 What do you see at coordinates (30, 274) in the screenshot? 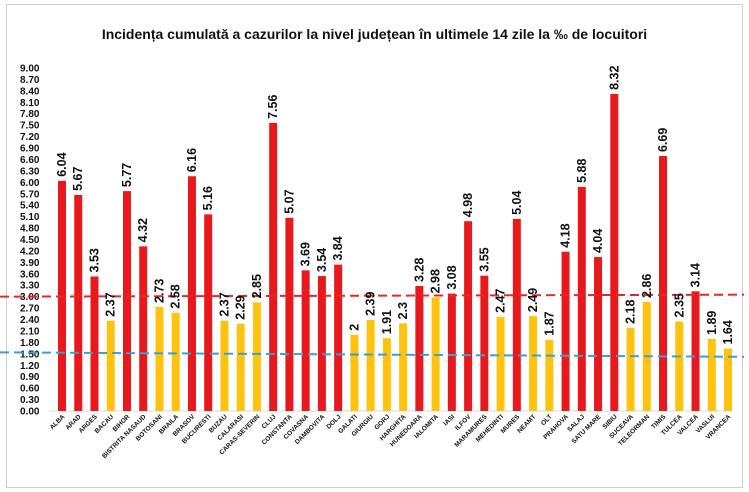
I see `y-tick-label: 3.60` at bounding box center [30, 274].